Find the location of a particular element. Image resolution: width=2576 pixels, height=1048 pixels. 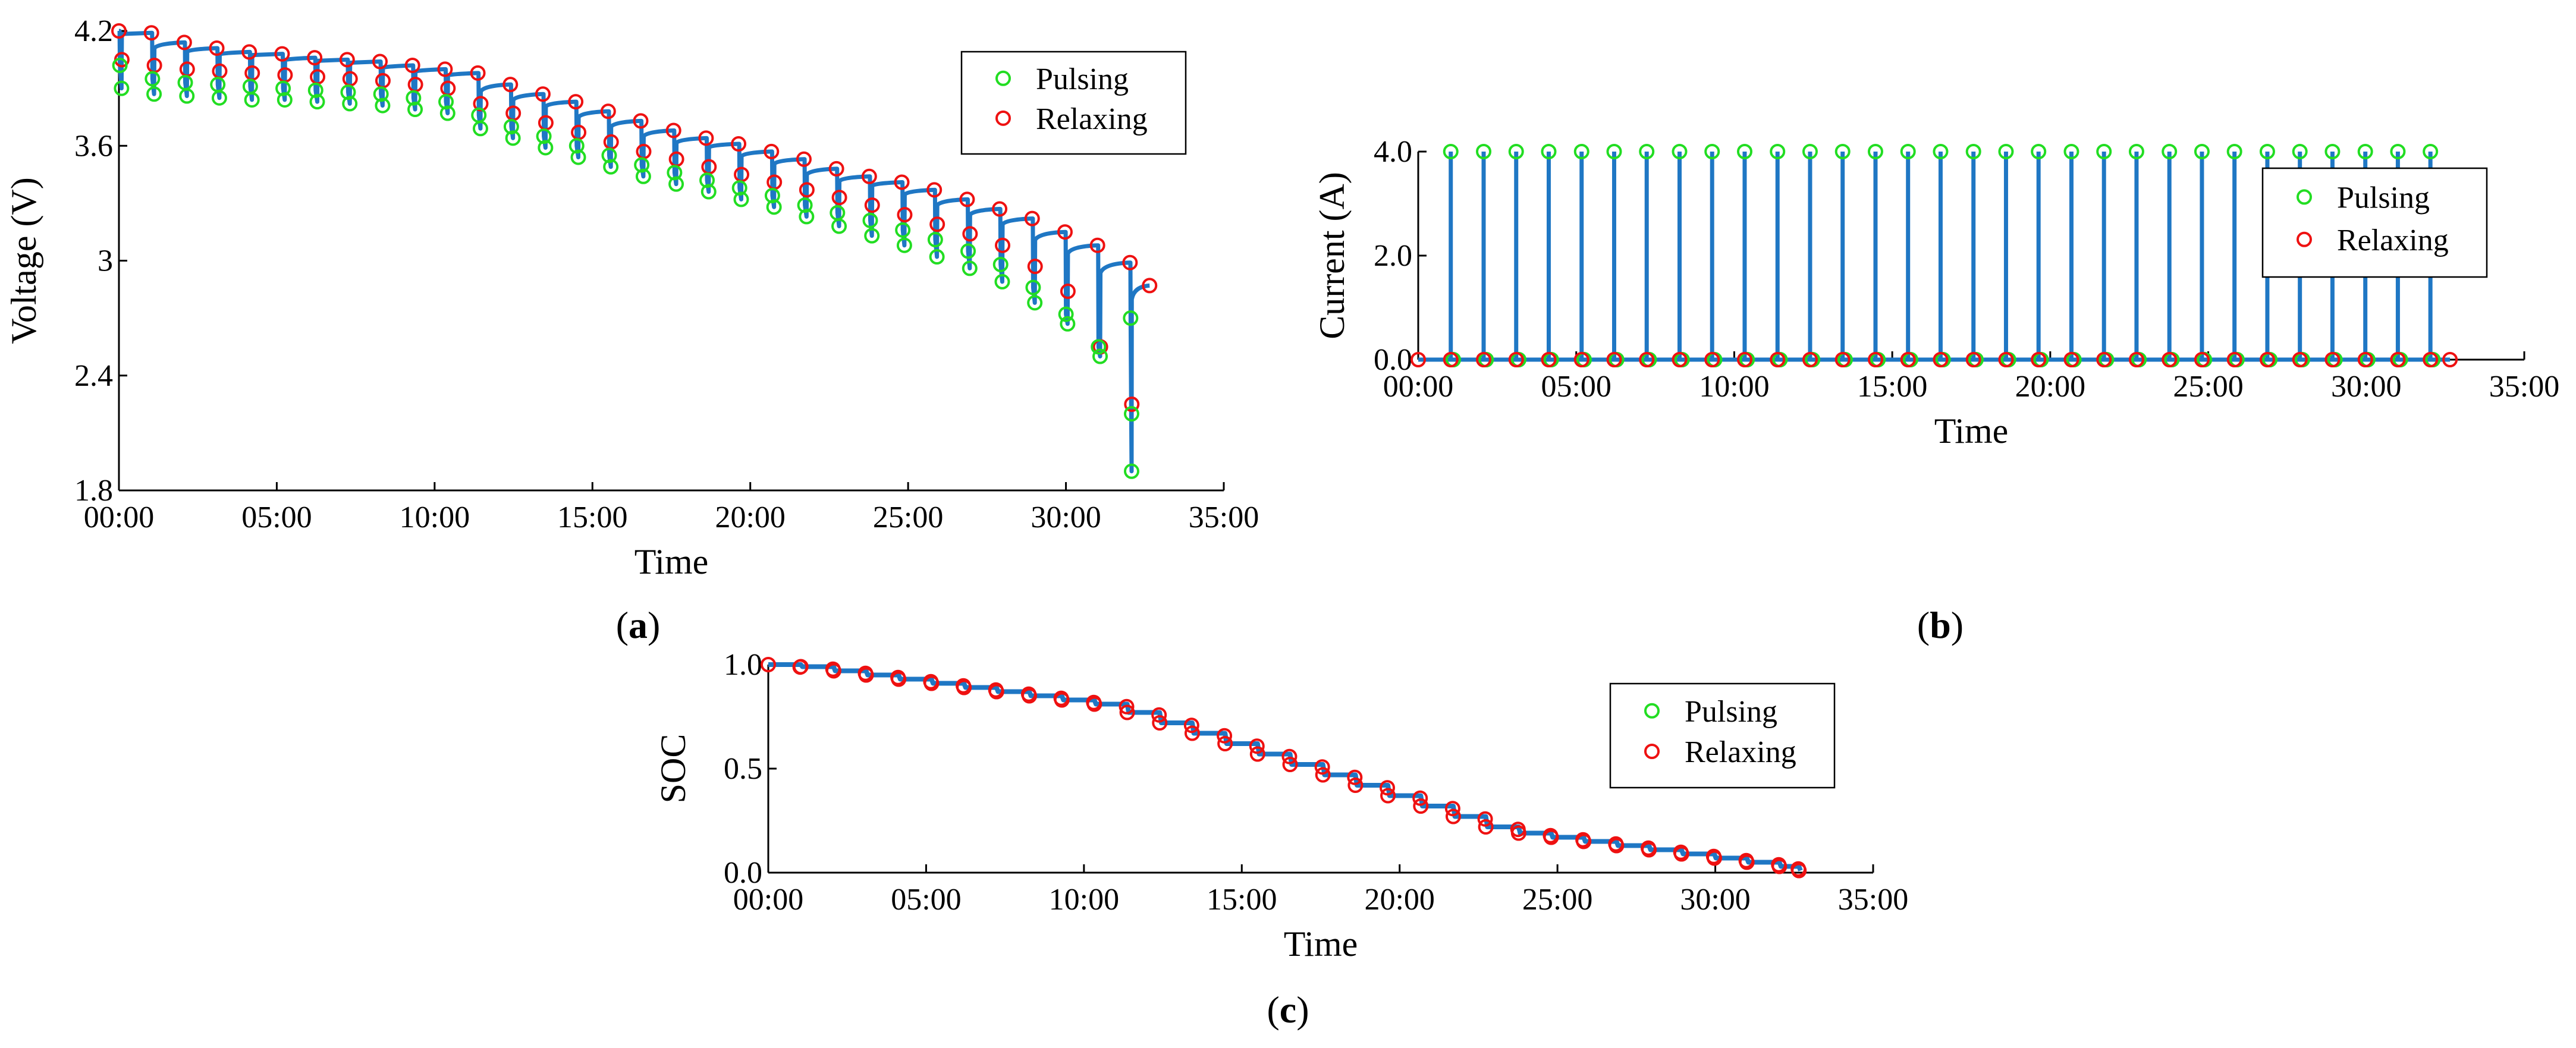

y-axis-label: Voltage (V) is located at coordinates (23, 260).